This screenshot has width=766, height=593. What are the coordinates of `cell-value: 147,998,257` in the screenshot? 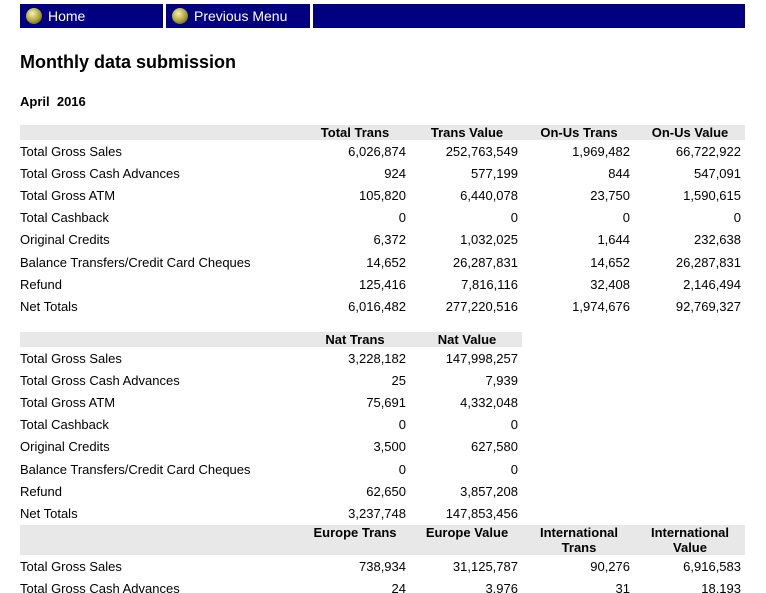 It's located at (482, 359).